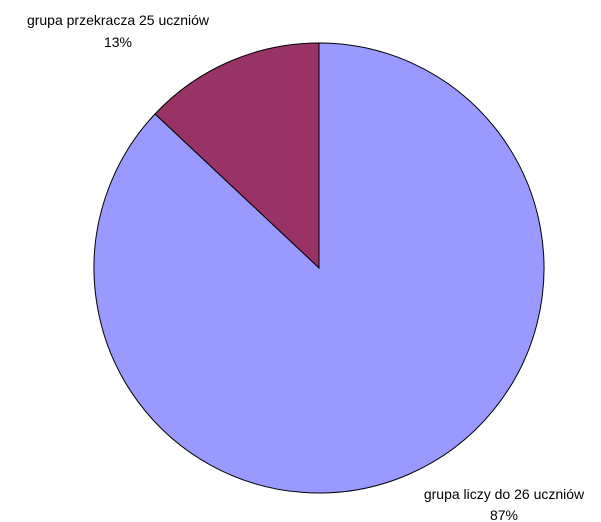 Image resolution: width=601 pixels, height=522 pixels. I want to click on slice-label-0-percent: 13%, so click(118, 42).